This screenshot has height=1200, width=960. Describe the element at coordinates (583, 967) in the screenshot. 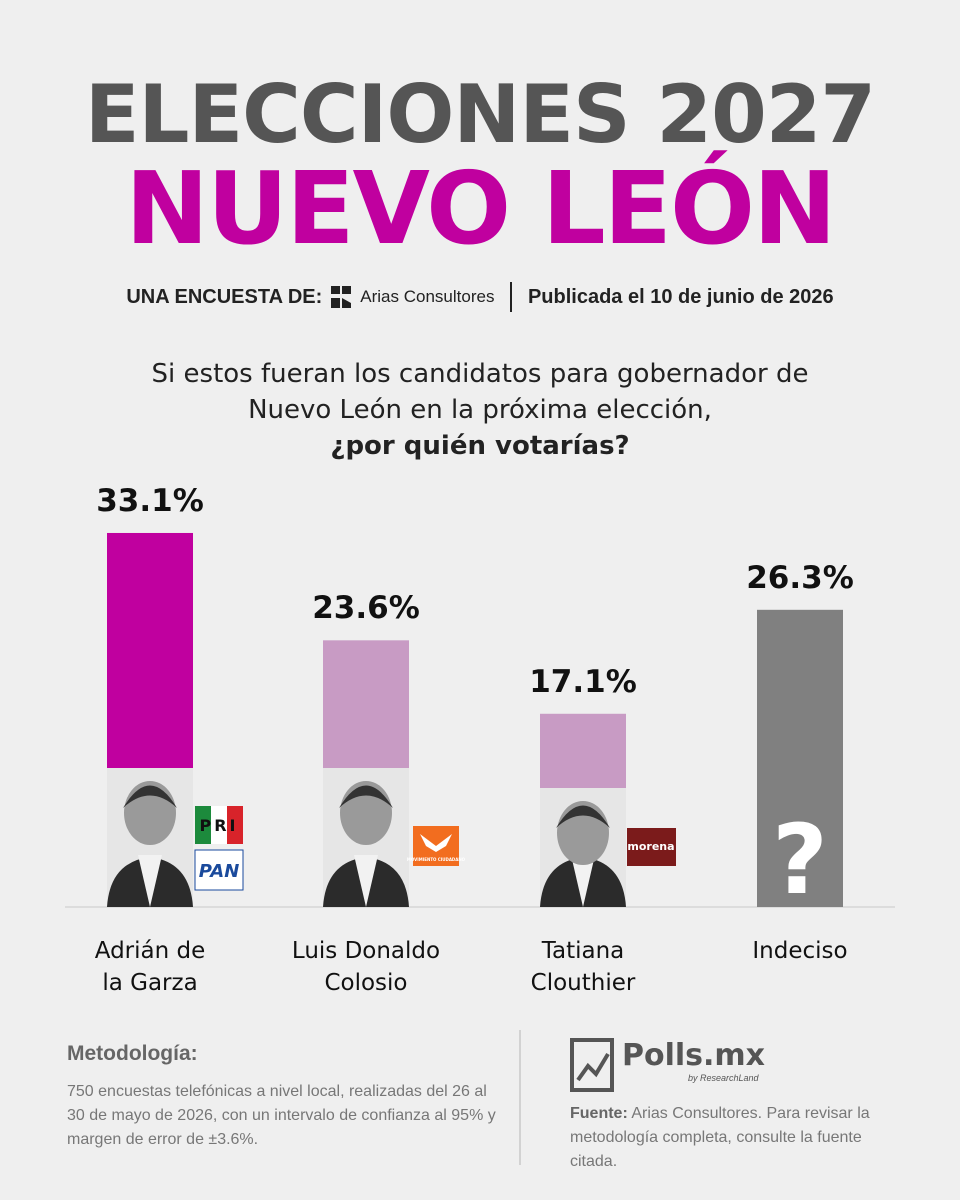

I see `category-label: Tatiana Clouthier` at that location.